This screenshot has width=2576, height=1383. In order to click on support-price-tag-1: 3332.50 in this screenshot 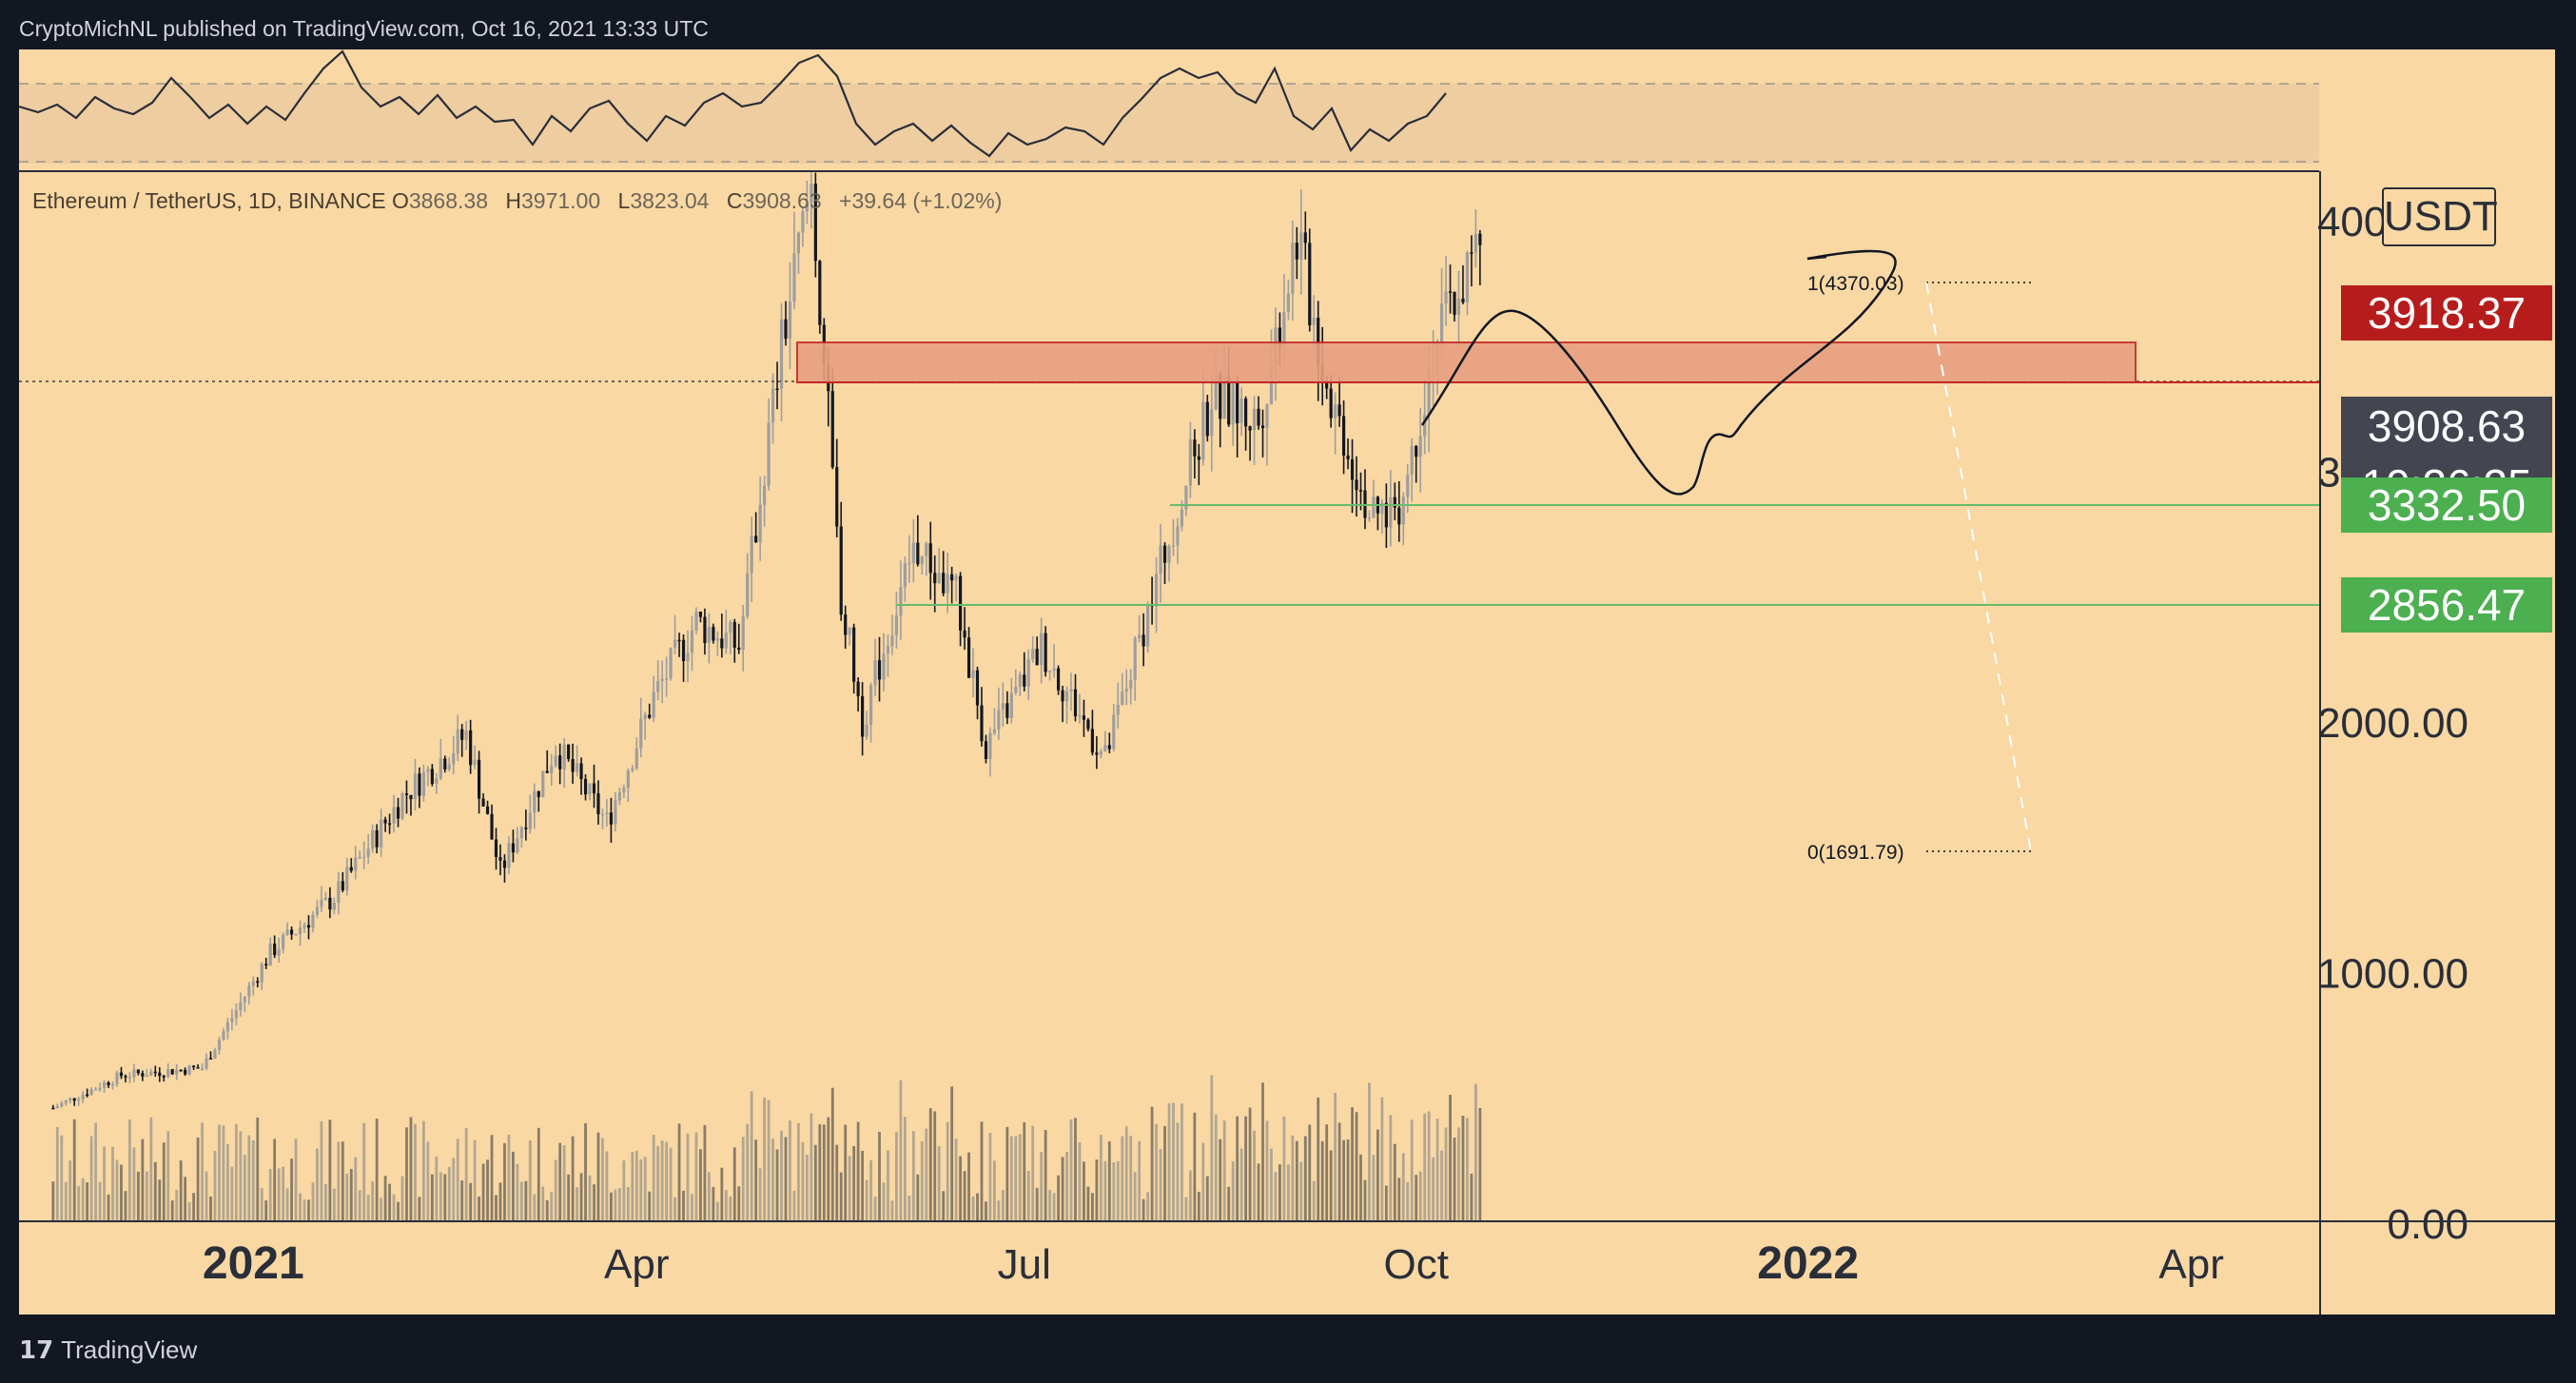, I will do `click(2447, 505)`.